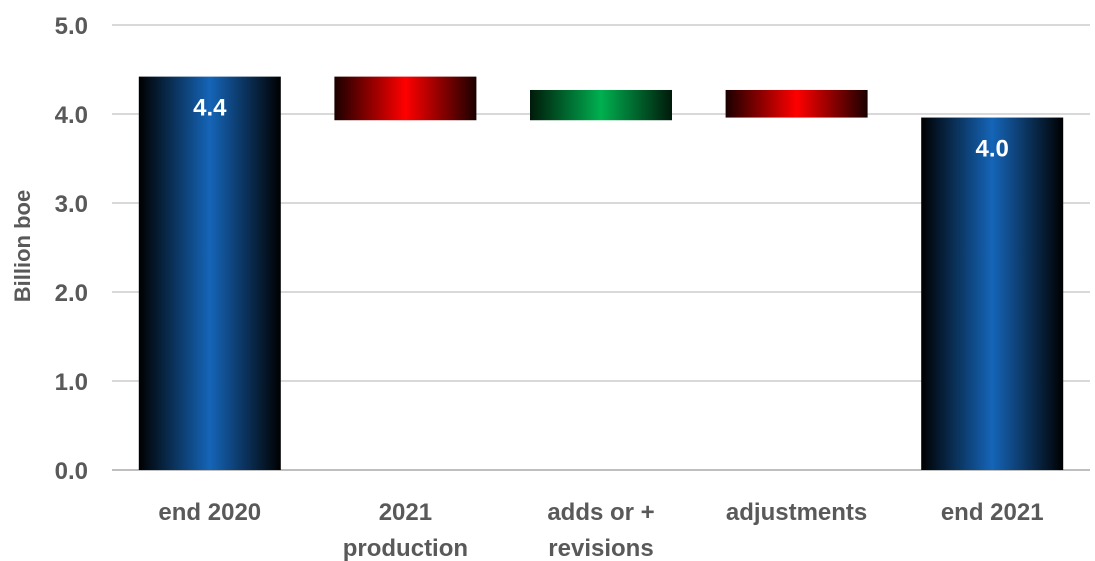 This screenshot has height=561, width=1095. Describe the element at coordinates (600, 512) in the screenshot. I see `x-category-label: adds or +` at that location.